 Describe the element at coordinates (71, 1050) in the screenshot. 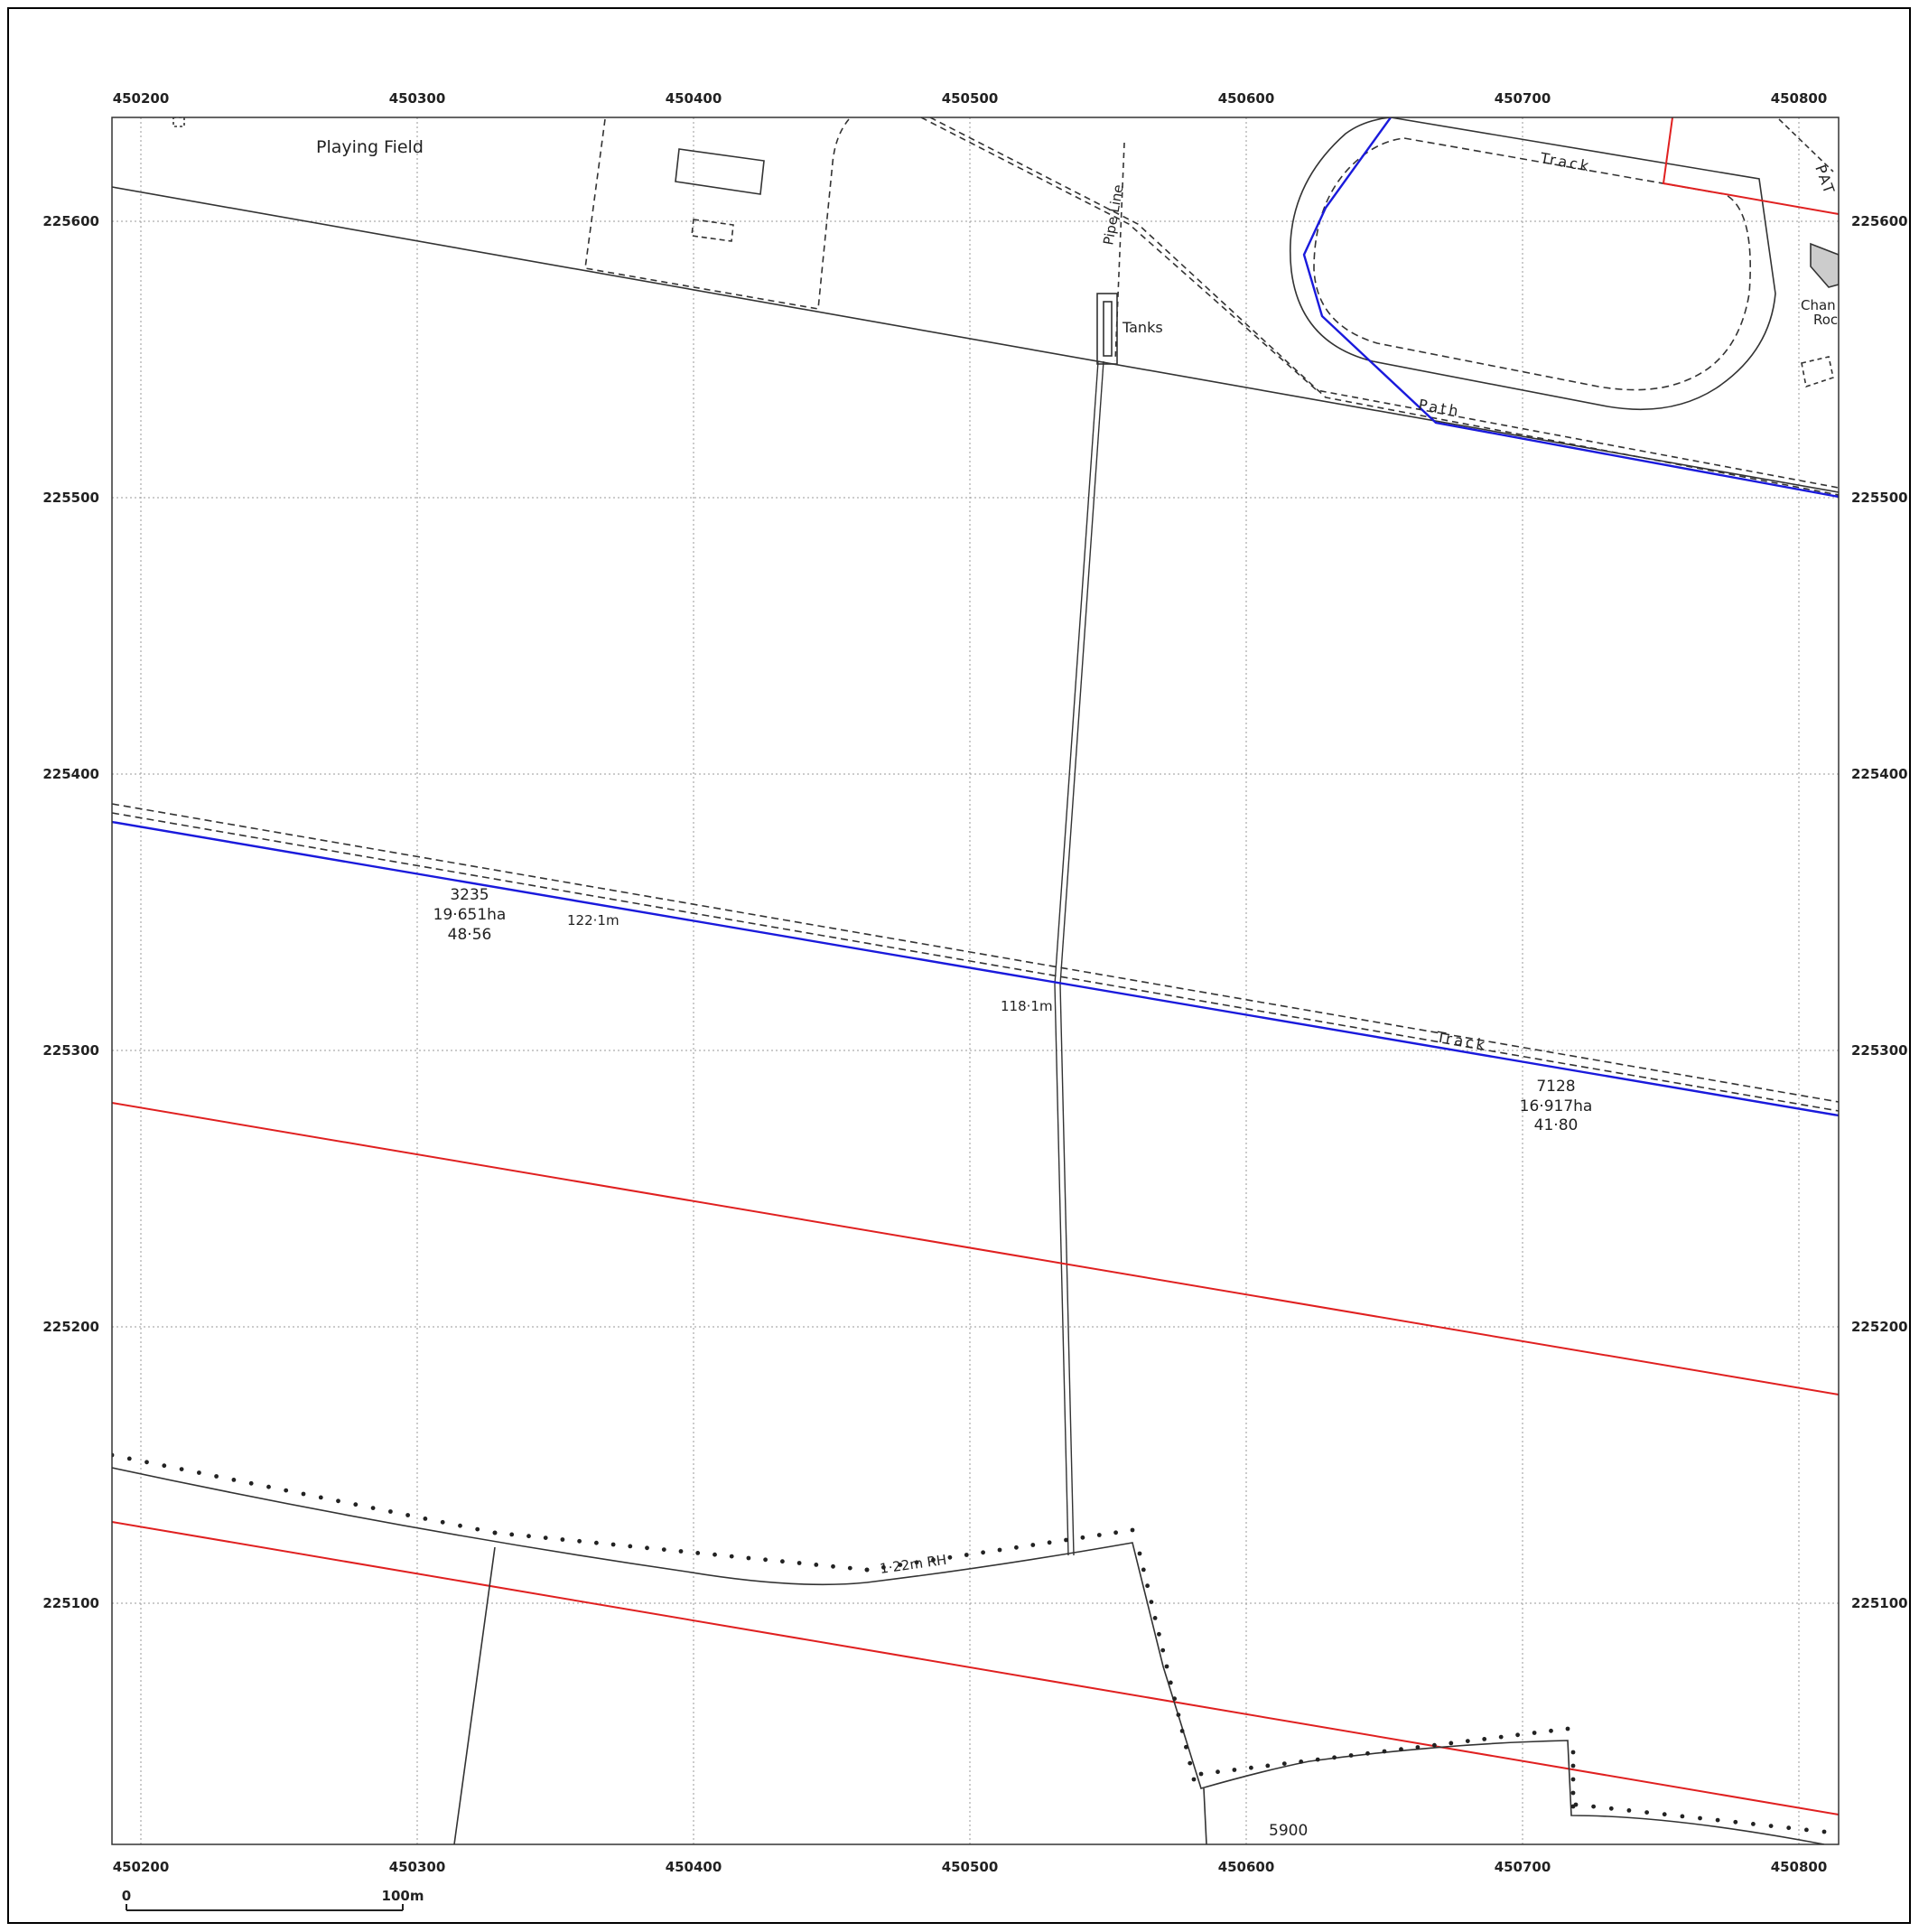

I see `y-tick-left: 225300` at that location.